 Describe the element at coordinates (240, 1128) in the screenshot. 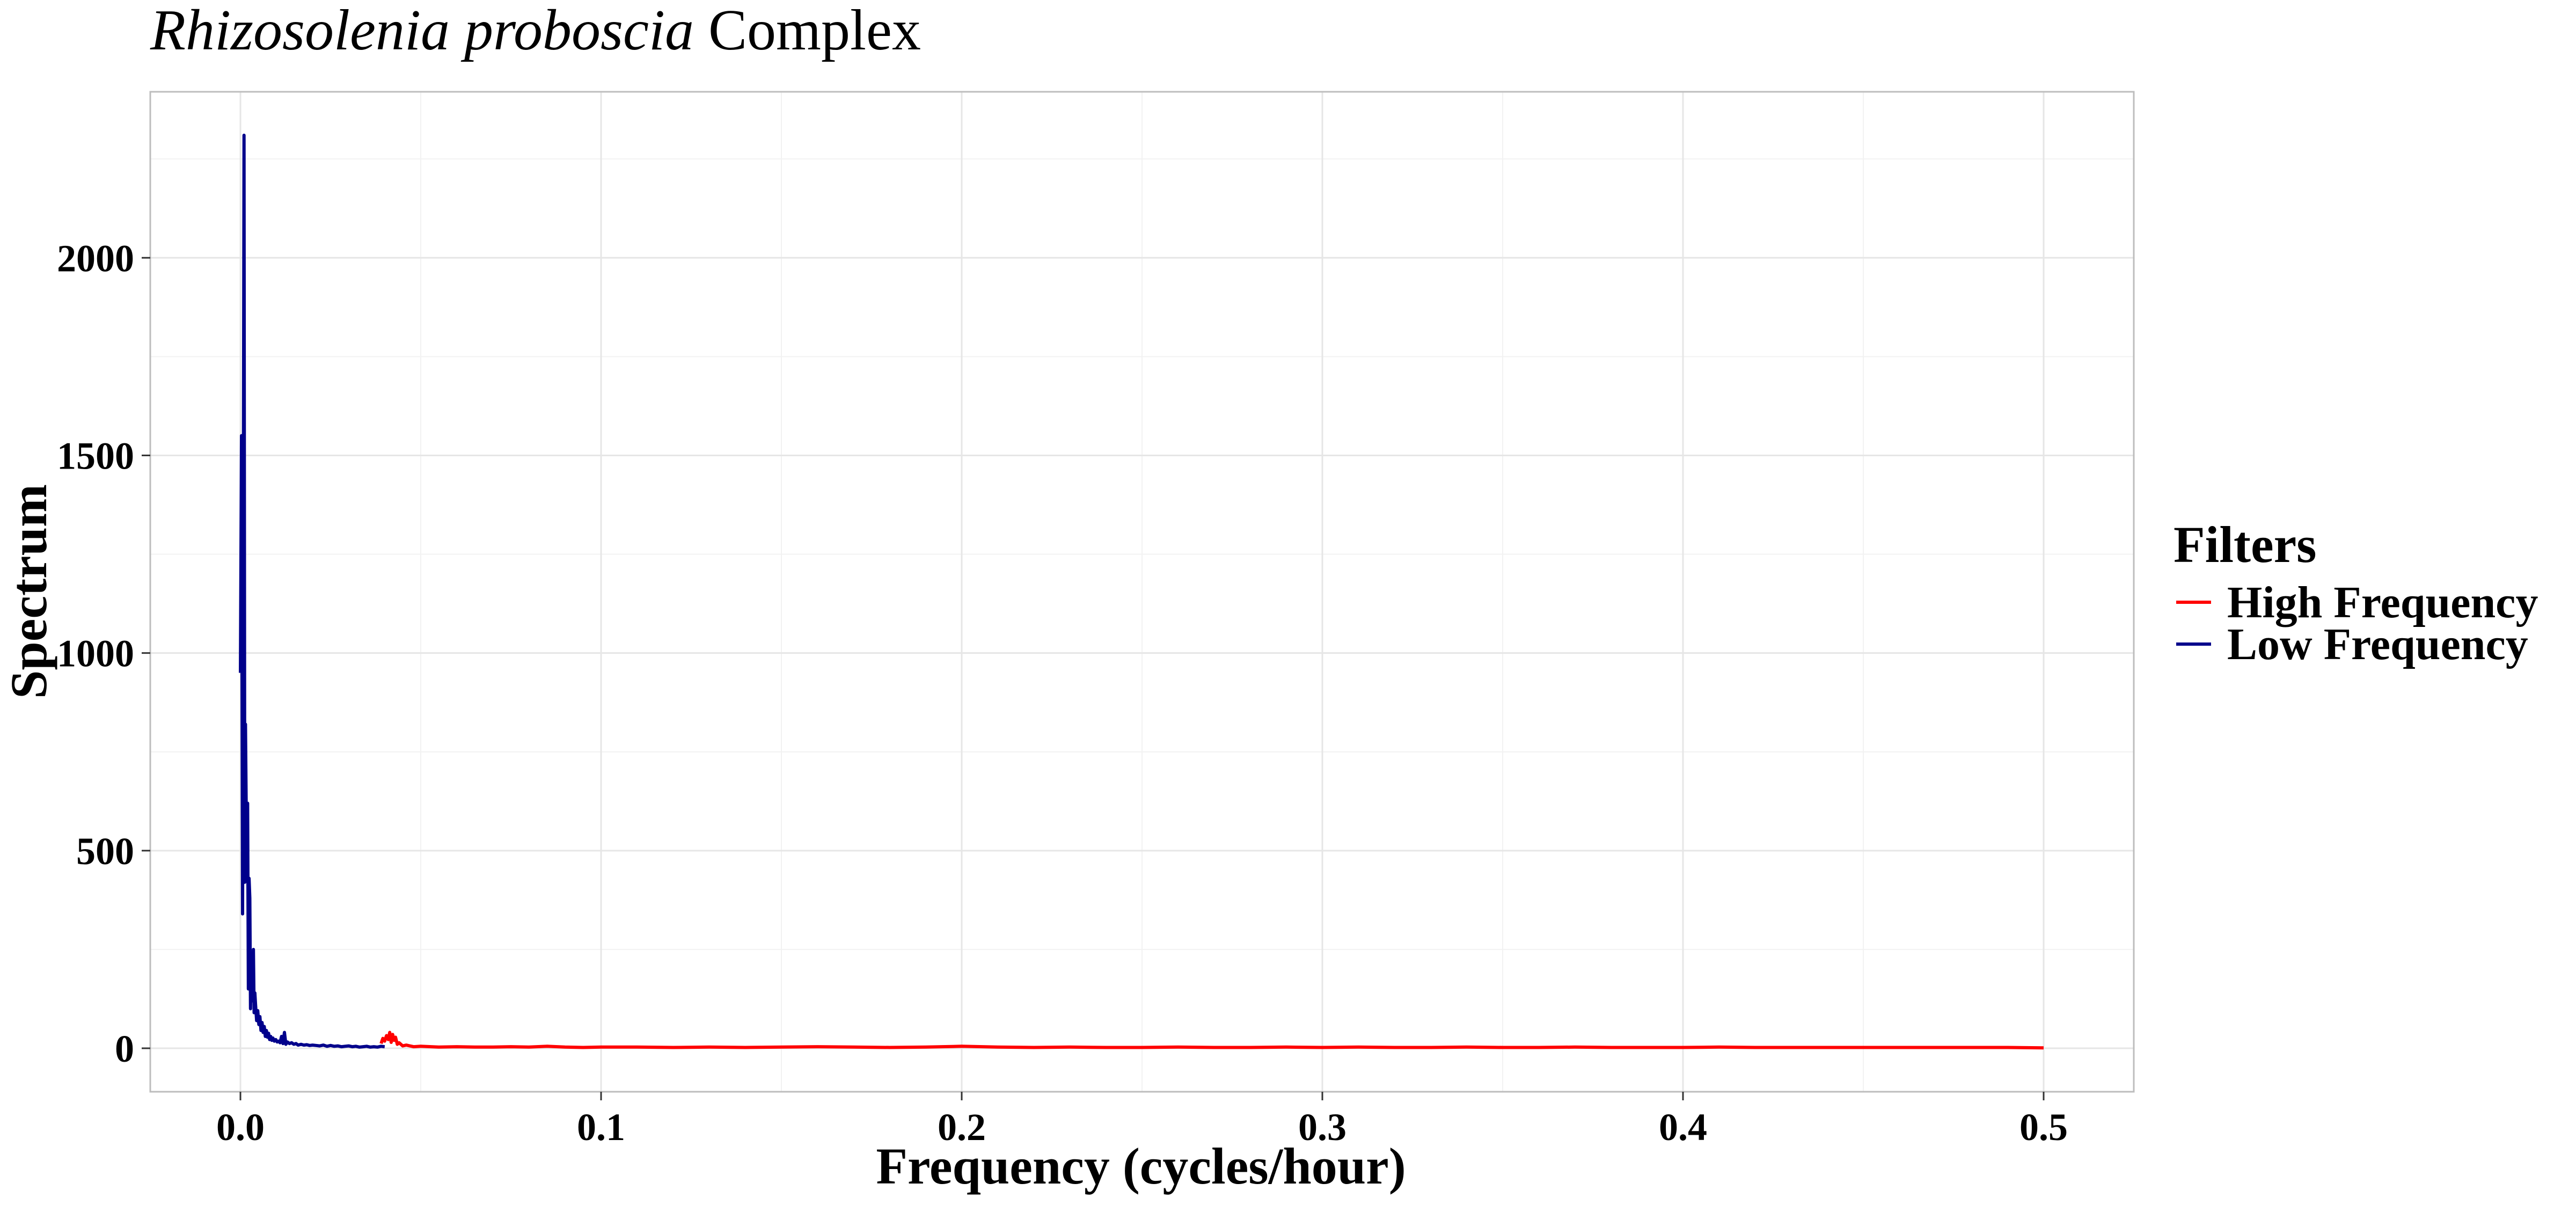

I see `x-tick-label: 0.0` at that location.